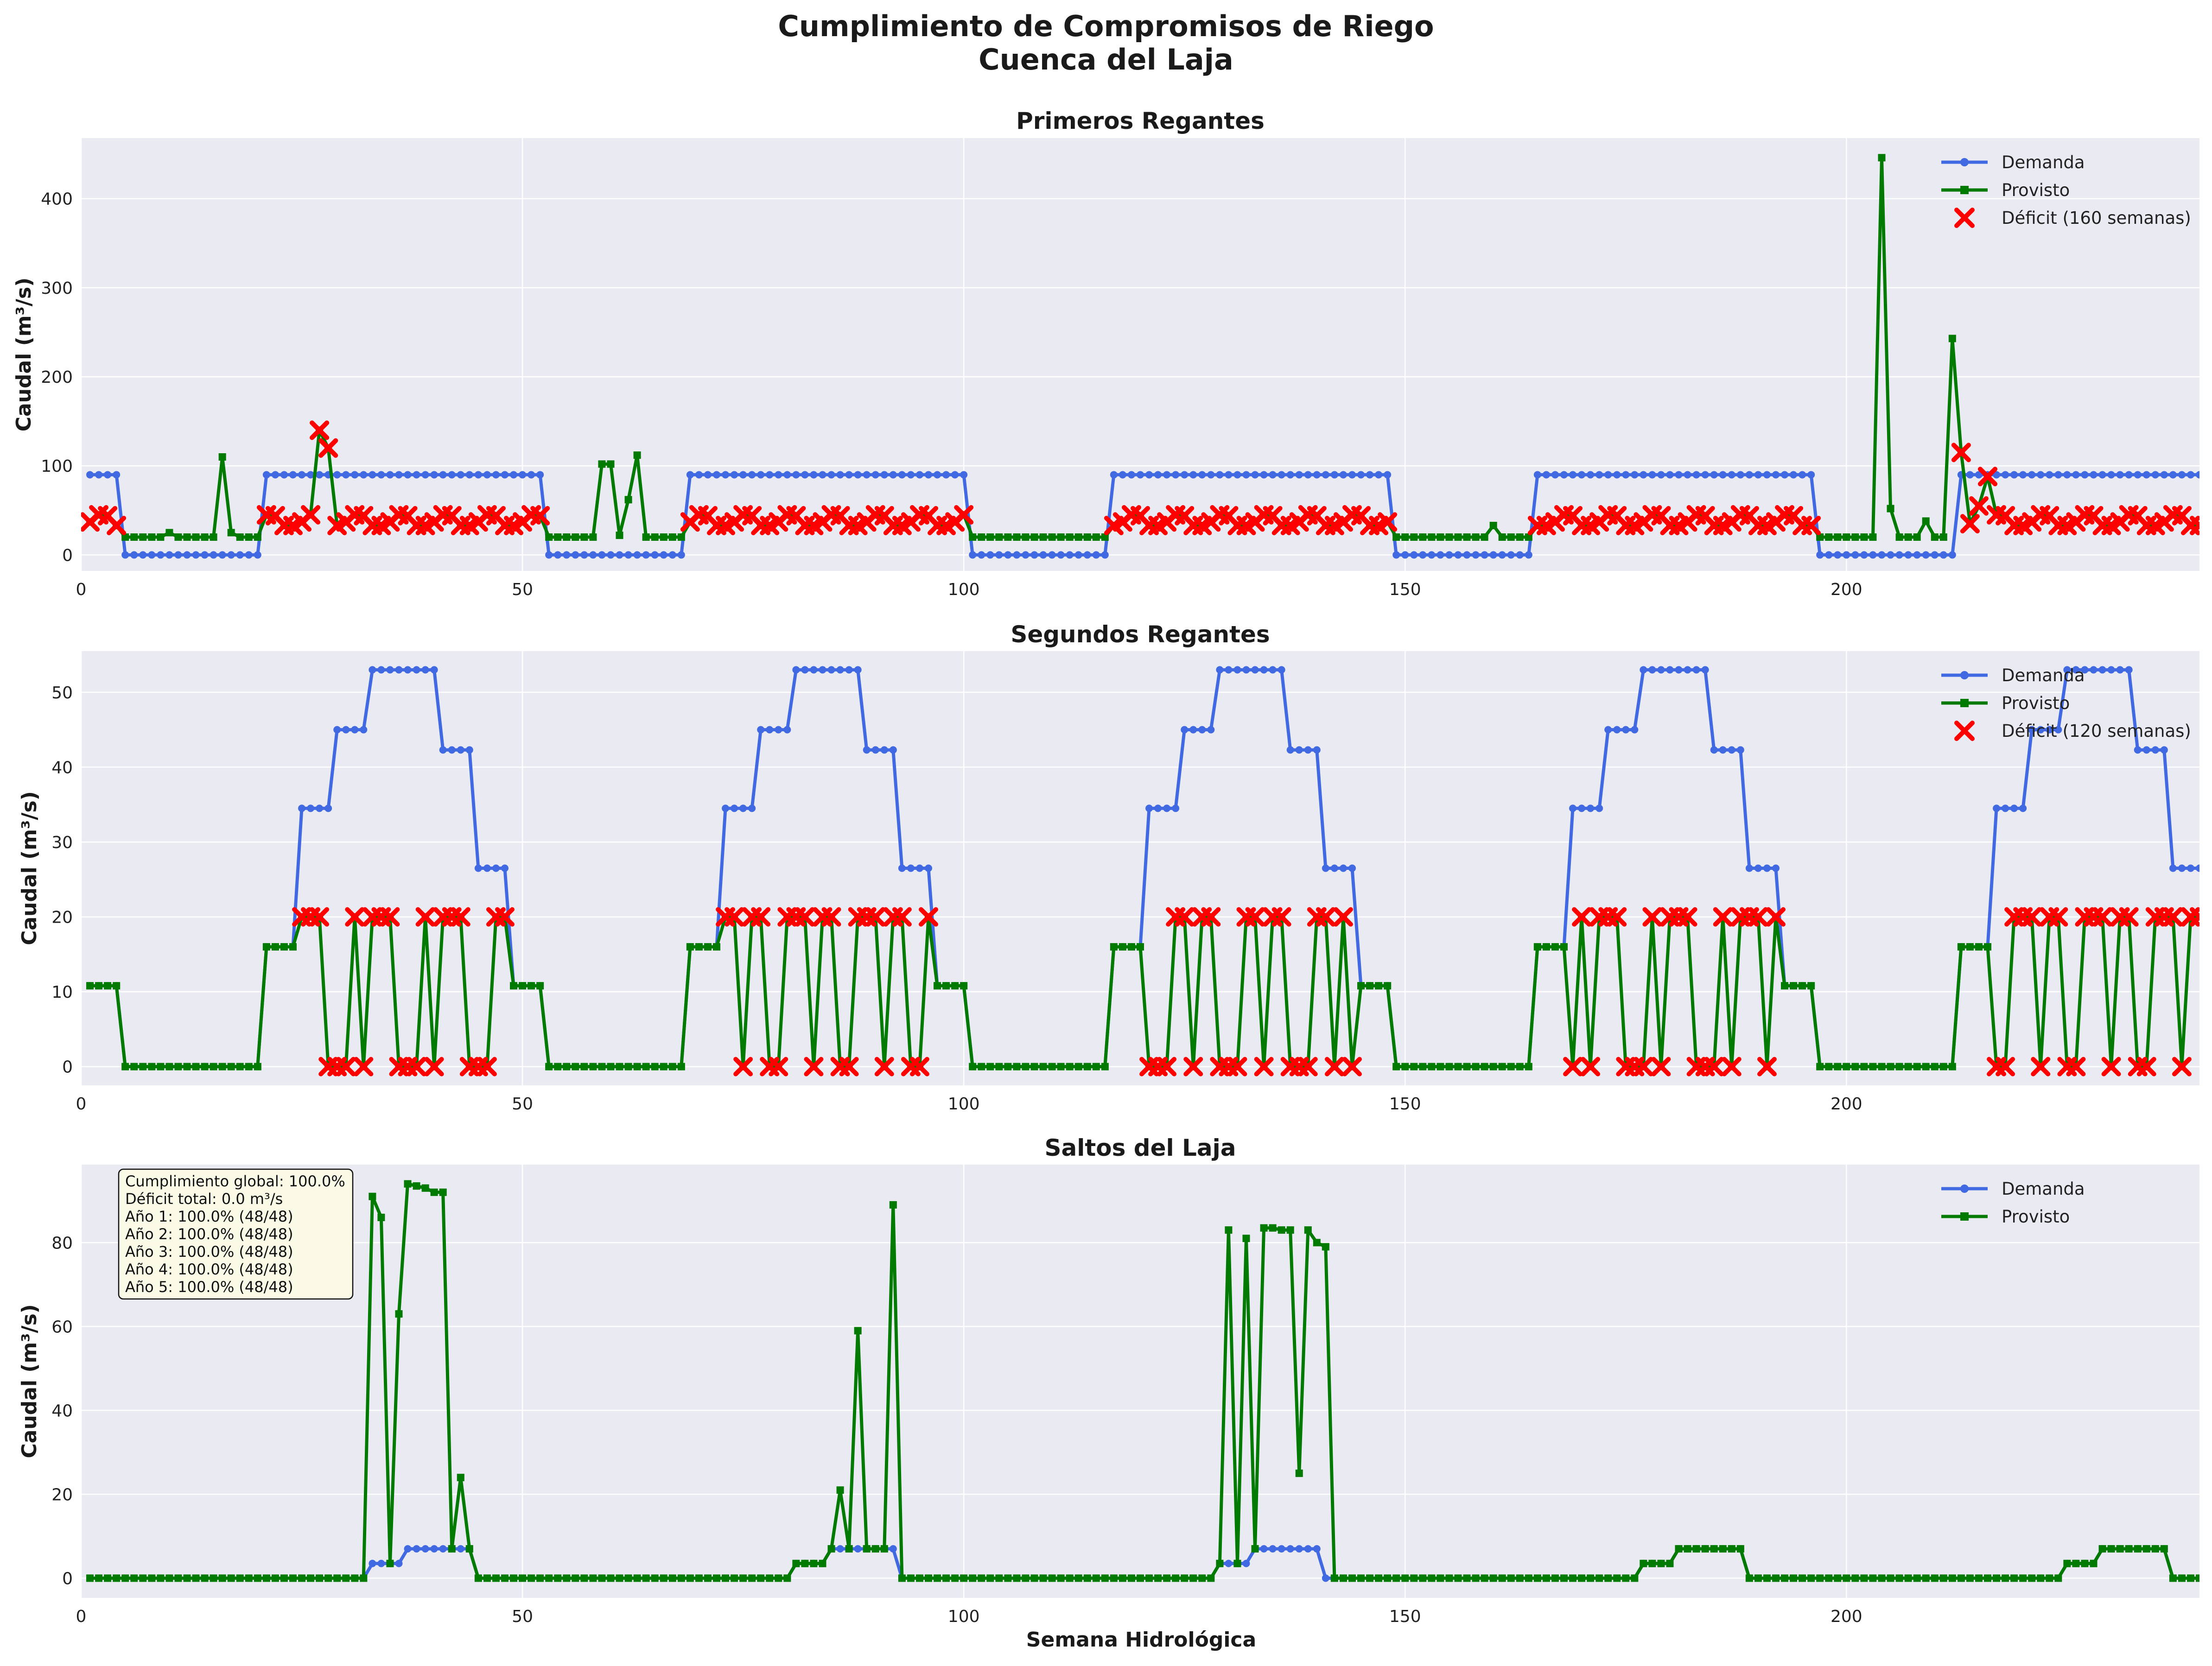 Image resolution: width=2212 pixels, height=1666 pixels. What do you see at coordinates (1964, 731) in the screenshot?
I see `legend-deficit-marker` at bounding box center [1964, 731].